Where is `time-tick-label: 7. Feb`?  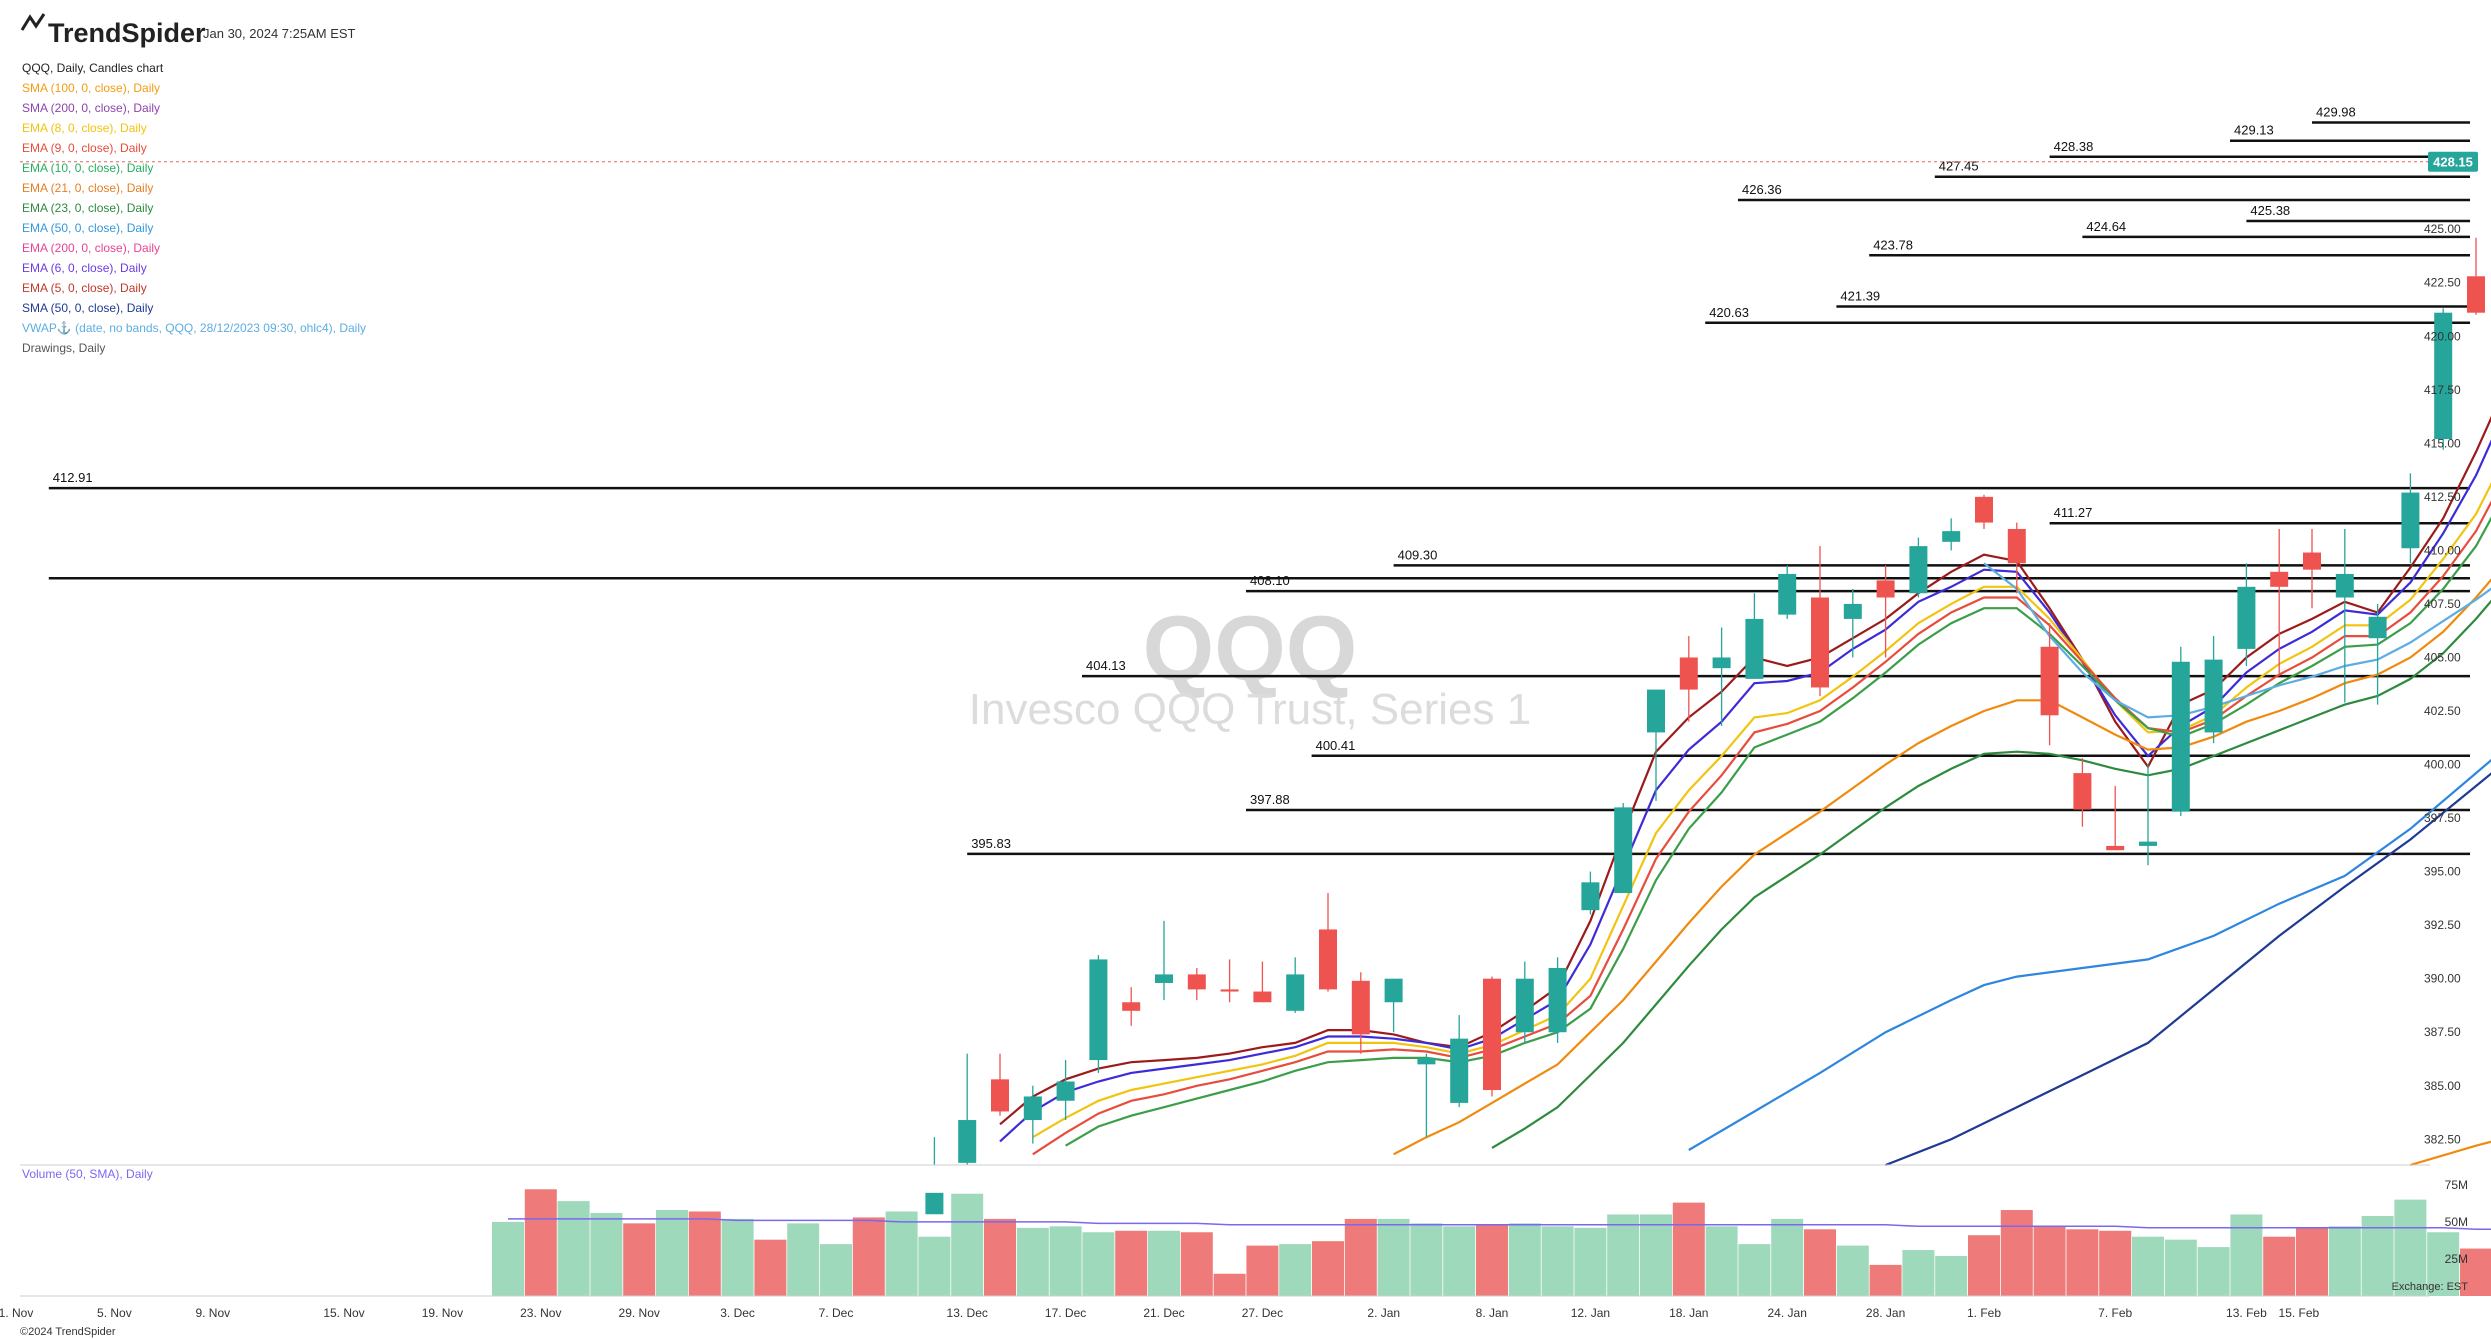
time-tick-label: 7. Feb is located at coordinates (2115, 1313).